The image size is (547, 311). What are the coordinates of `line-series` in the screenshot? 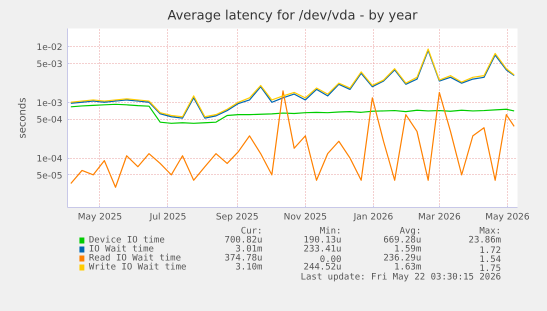 It's located at (292, 114).